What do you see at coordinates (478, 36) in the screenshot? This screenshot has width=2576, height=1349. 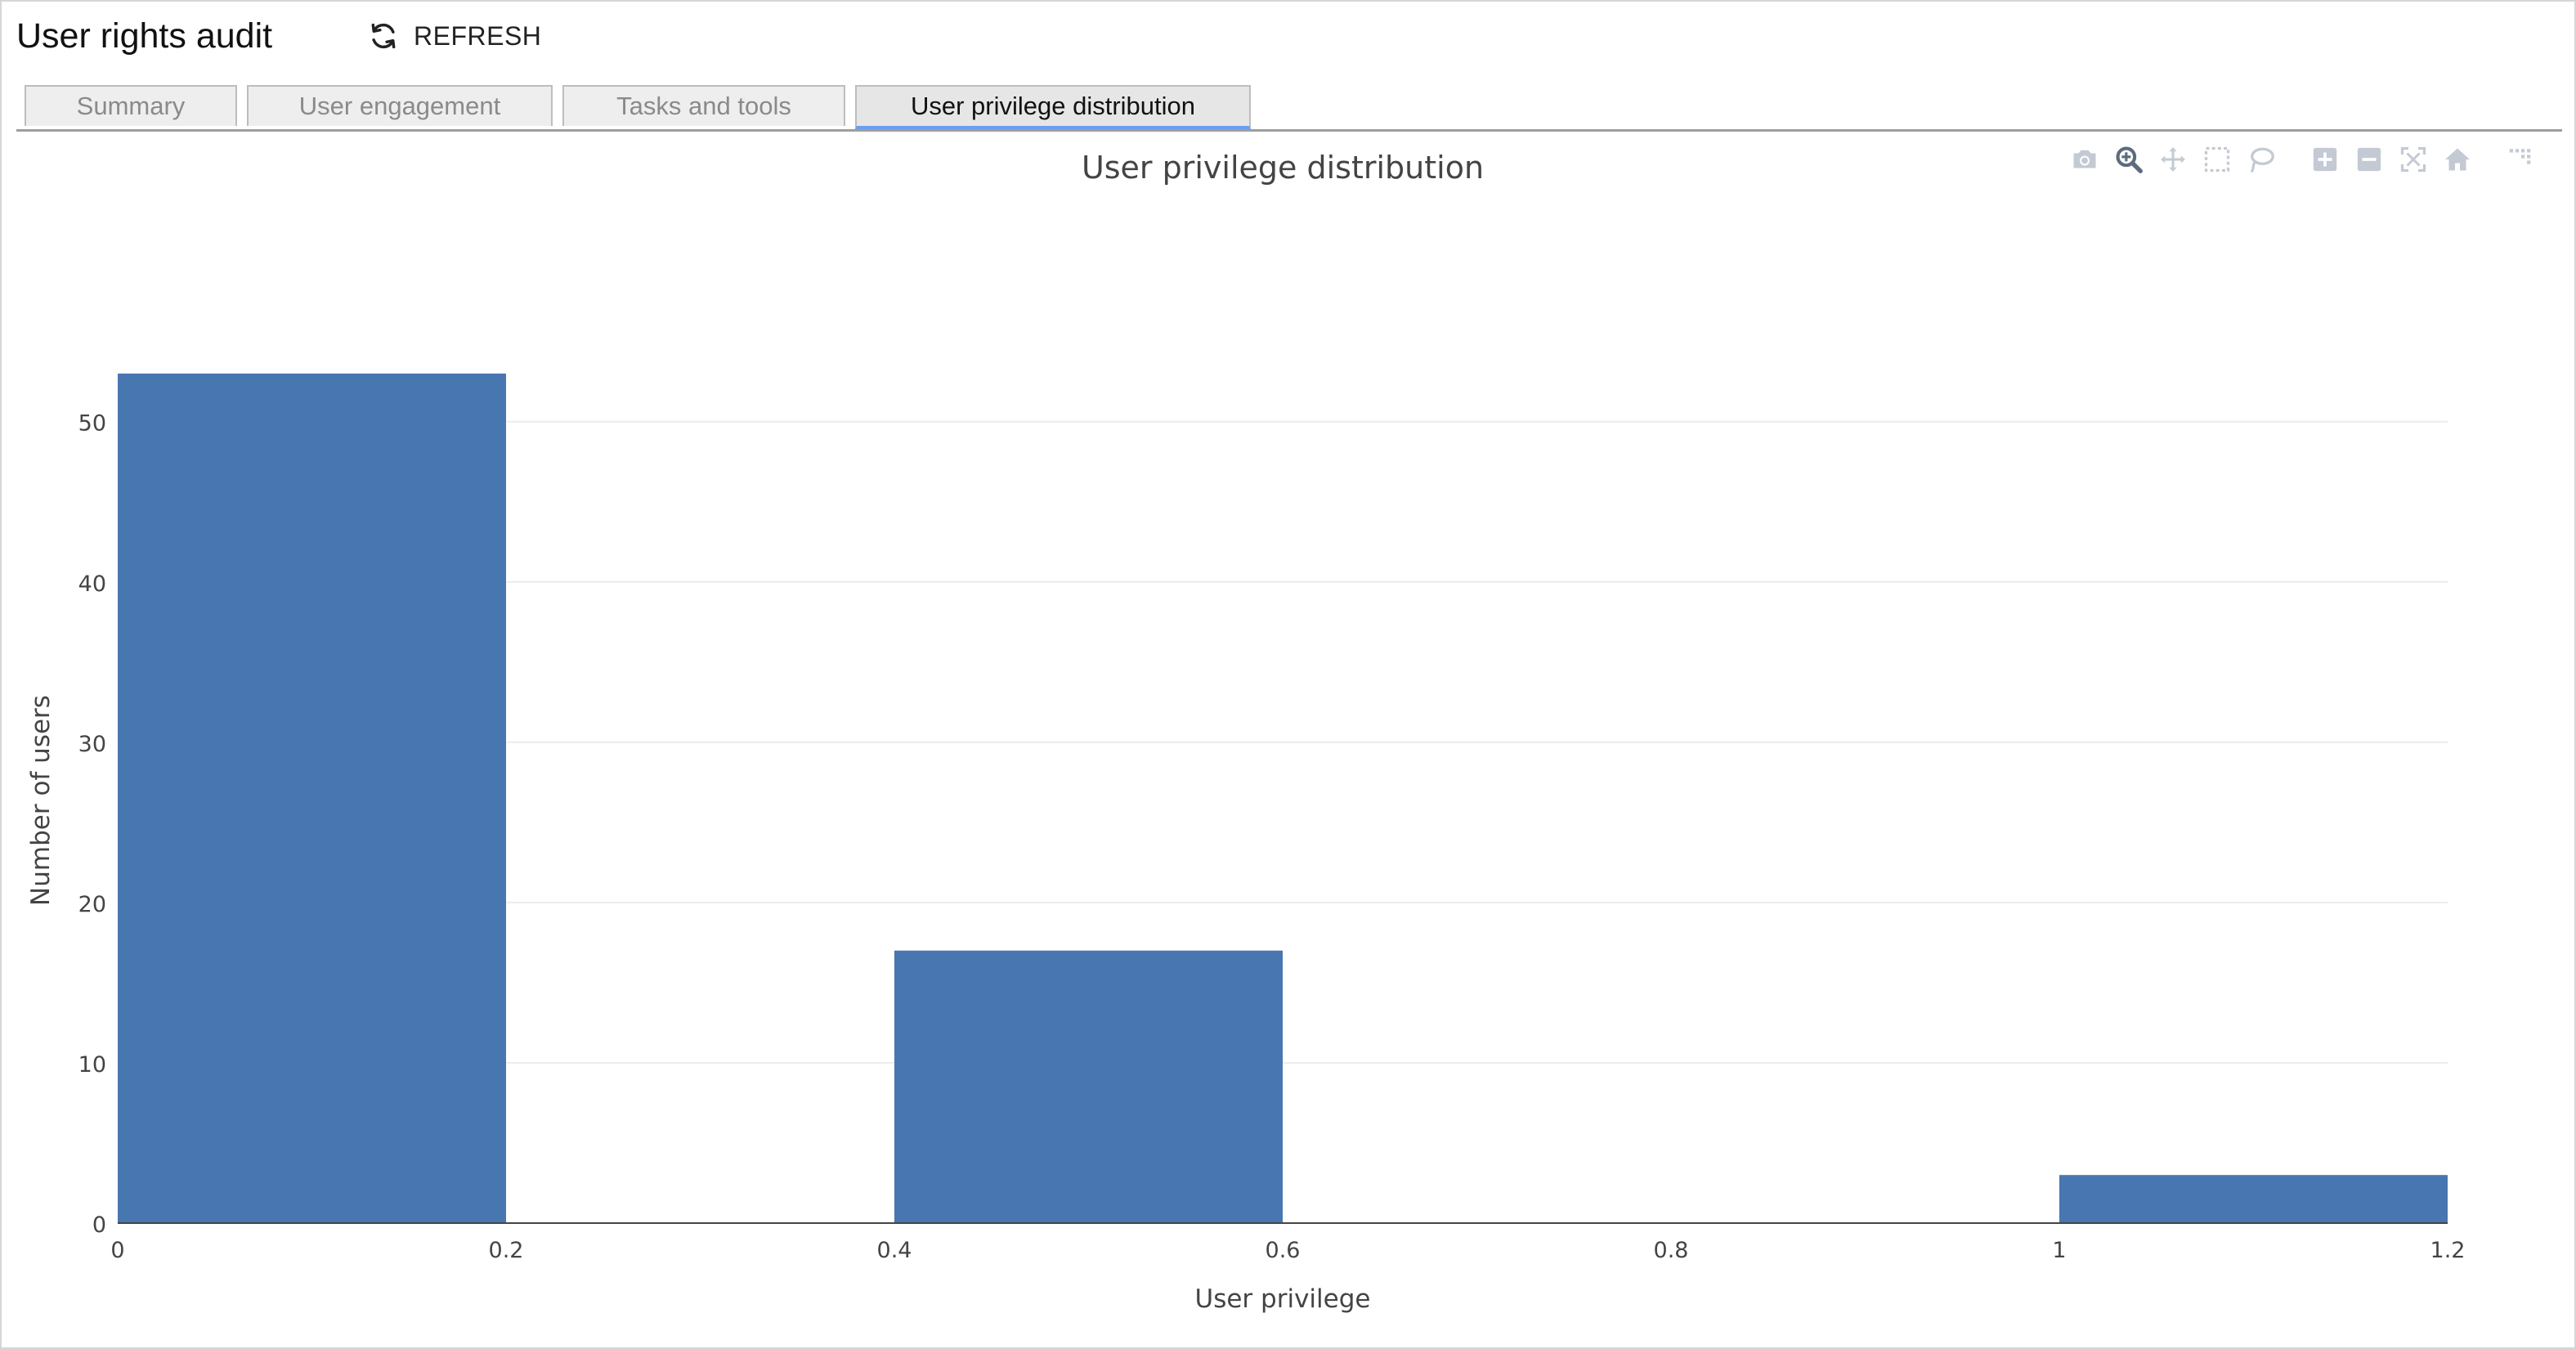 I see `refresh-label: REFRESH` at bounding box center [478, 36].